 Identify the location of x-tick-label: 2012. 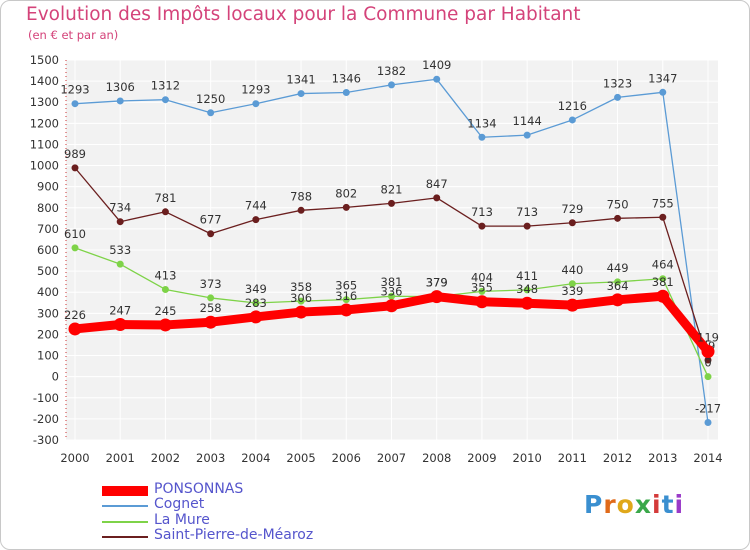
(617, 458).